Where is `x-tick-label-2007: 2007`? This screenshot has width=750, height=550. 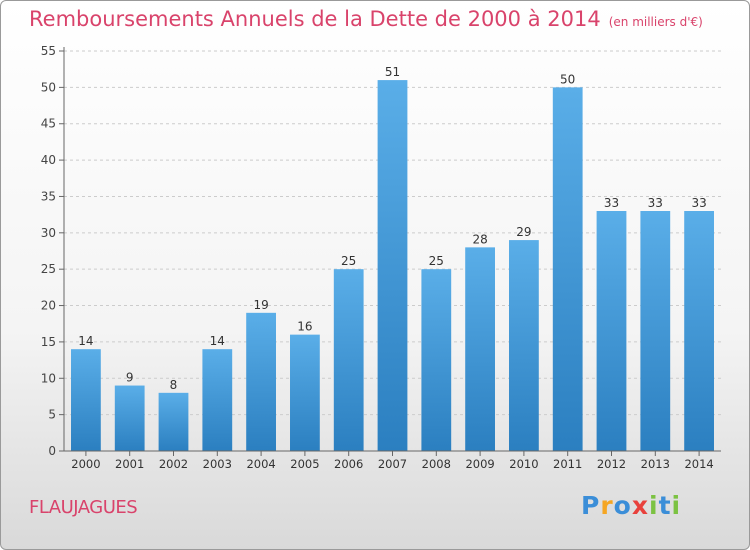
x-tick-label-2007: 2007 is located at coordinates (392, 464).